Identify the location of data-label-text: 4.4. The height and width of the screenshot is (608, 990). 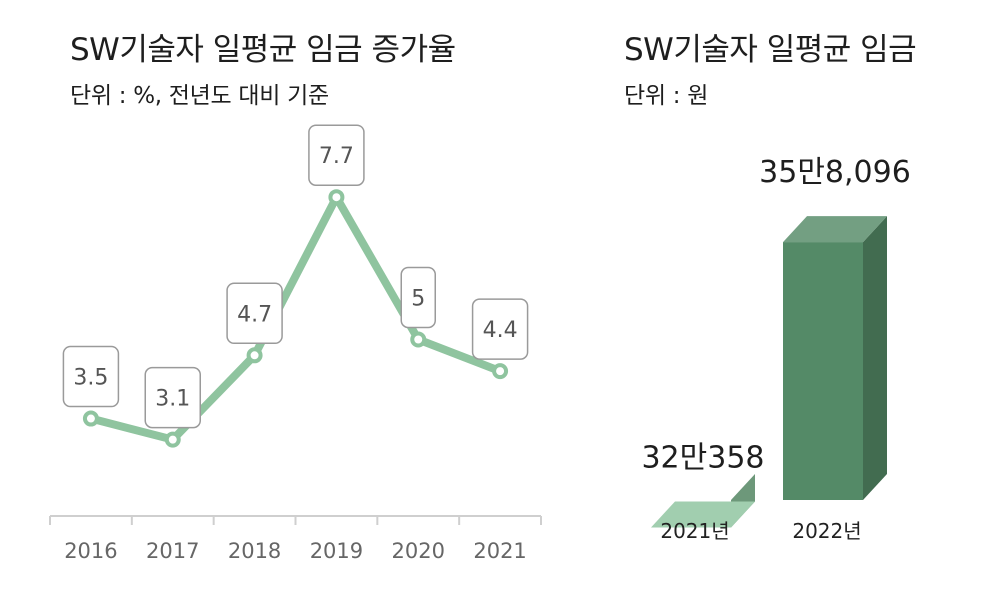
(500, 330).